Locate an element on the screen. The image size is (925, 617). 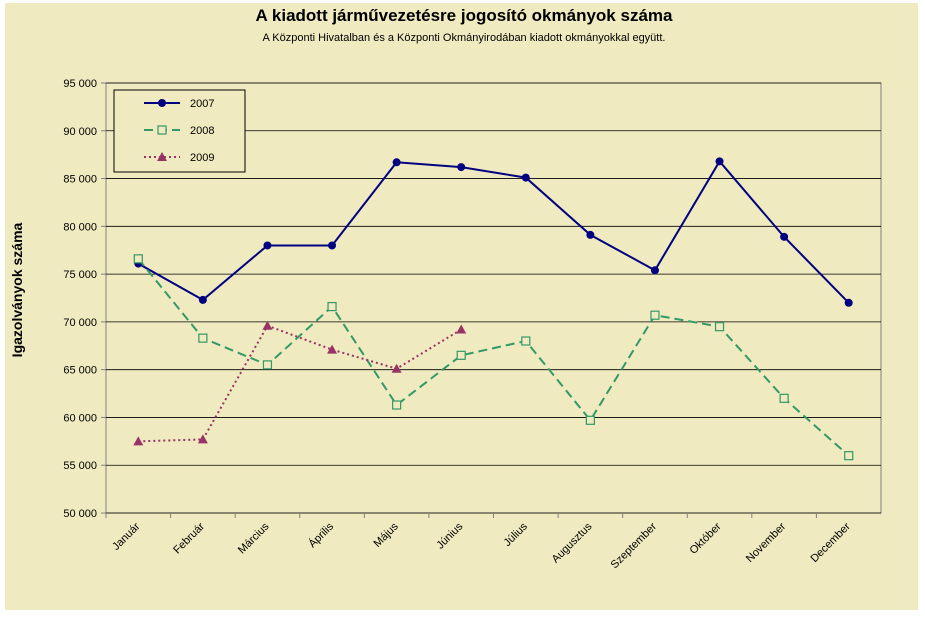
legend-label: 2009 is located at coordinates (202, 158).